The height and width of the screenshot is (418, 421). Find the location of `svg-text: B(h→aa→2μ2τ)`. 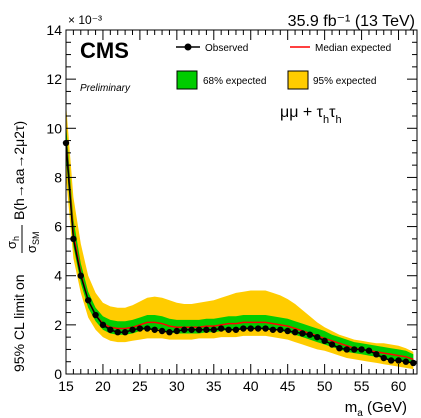

svg-text: B(h→aa→2μ2τ) is located at coordinates (19, 170).